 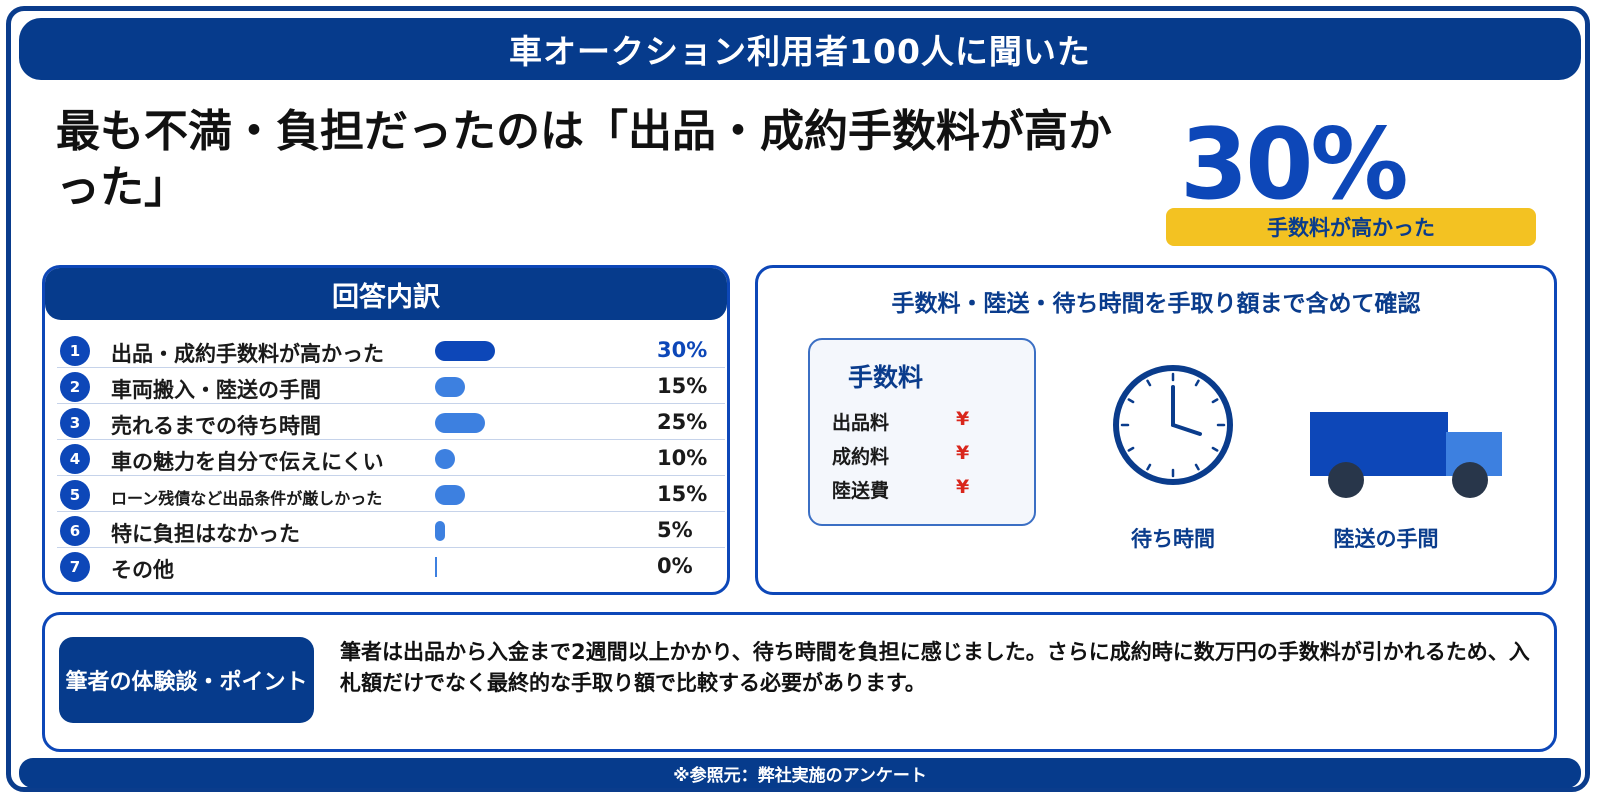 What do you see at coordinates (1294, 165) in the screenshot?
I see `hero-percentage: 30%` at bounding box center [1294, 165].